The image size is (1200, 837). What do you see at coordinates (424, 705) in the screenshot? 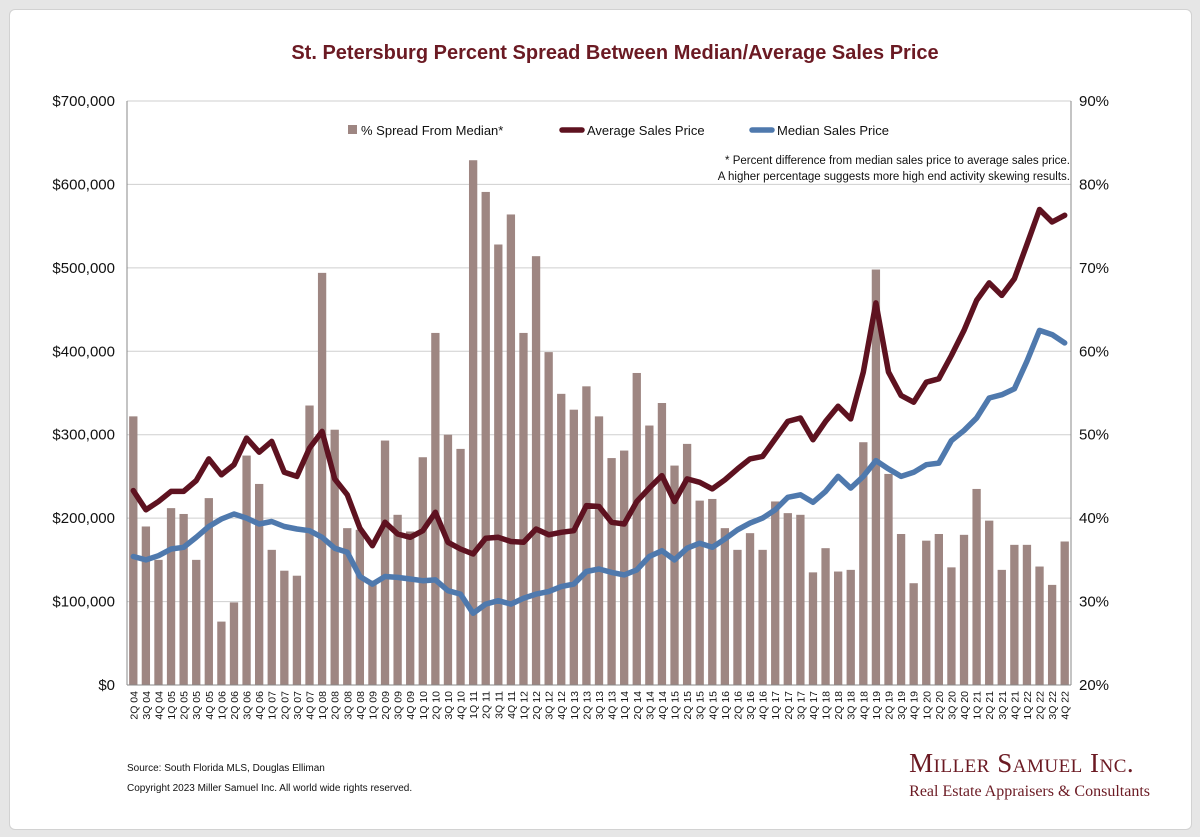
I see `x-tick-label: 1Q 10` at bounding box center [424, 705].